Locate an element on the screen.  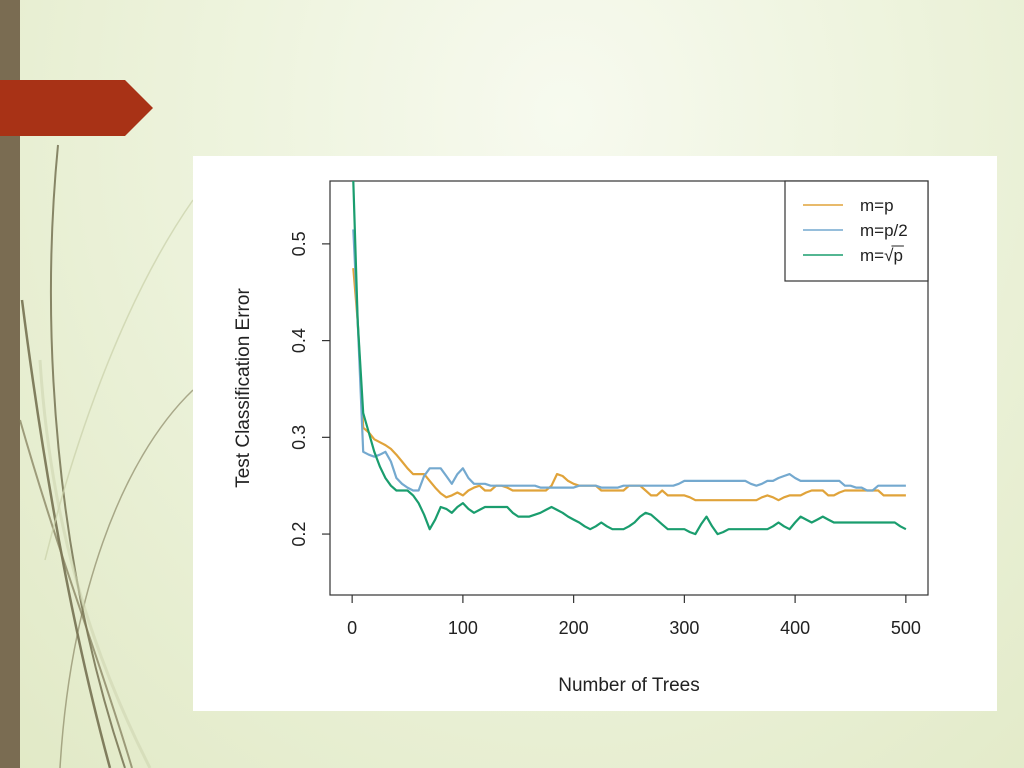
legend: m=p m=p/2 m=√p is located at coordinates (856, 231).